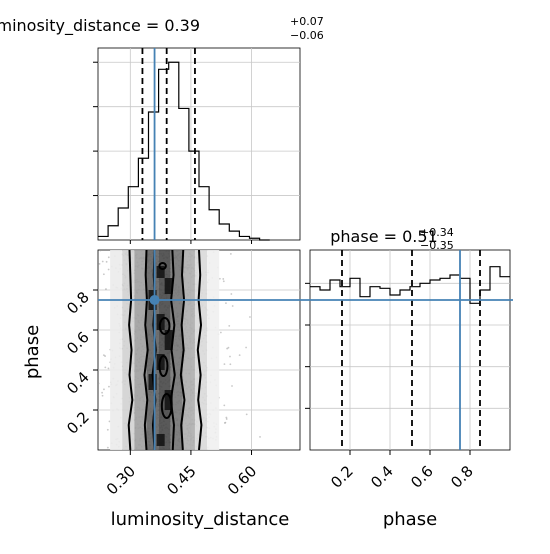 The width and height of the screenshot is (550, 554). I want to click on joint-ytick-label-2: 0.6, so click(78, 343).